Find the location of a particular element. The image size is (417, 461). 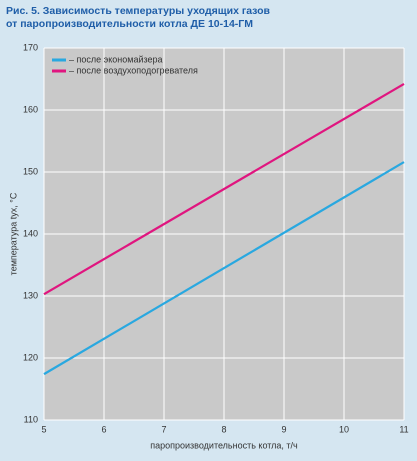

legend-label: – после экономайзера is located at coordinates (116, 59).